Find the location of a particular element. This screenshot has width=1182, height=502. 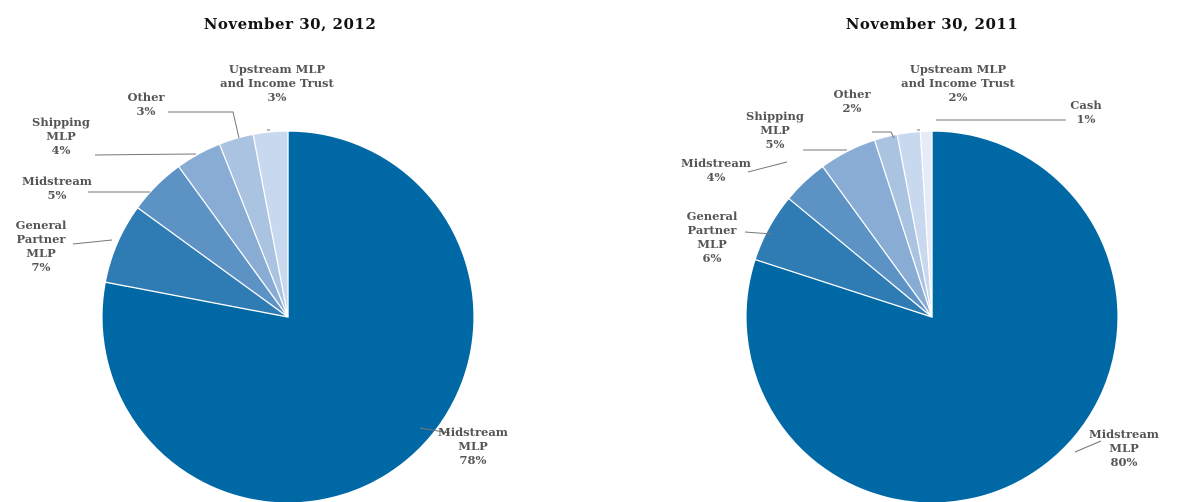

slice-label-line: 7% is located at coordinates (41, 267).